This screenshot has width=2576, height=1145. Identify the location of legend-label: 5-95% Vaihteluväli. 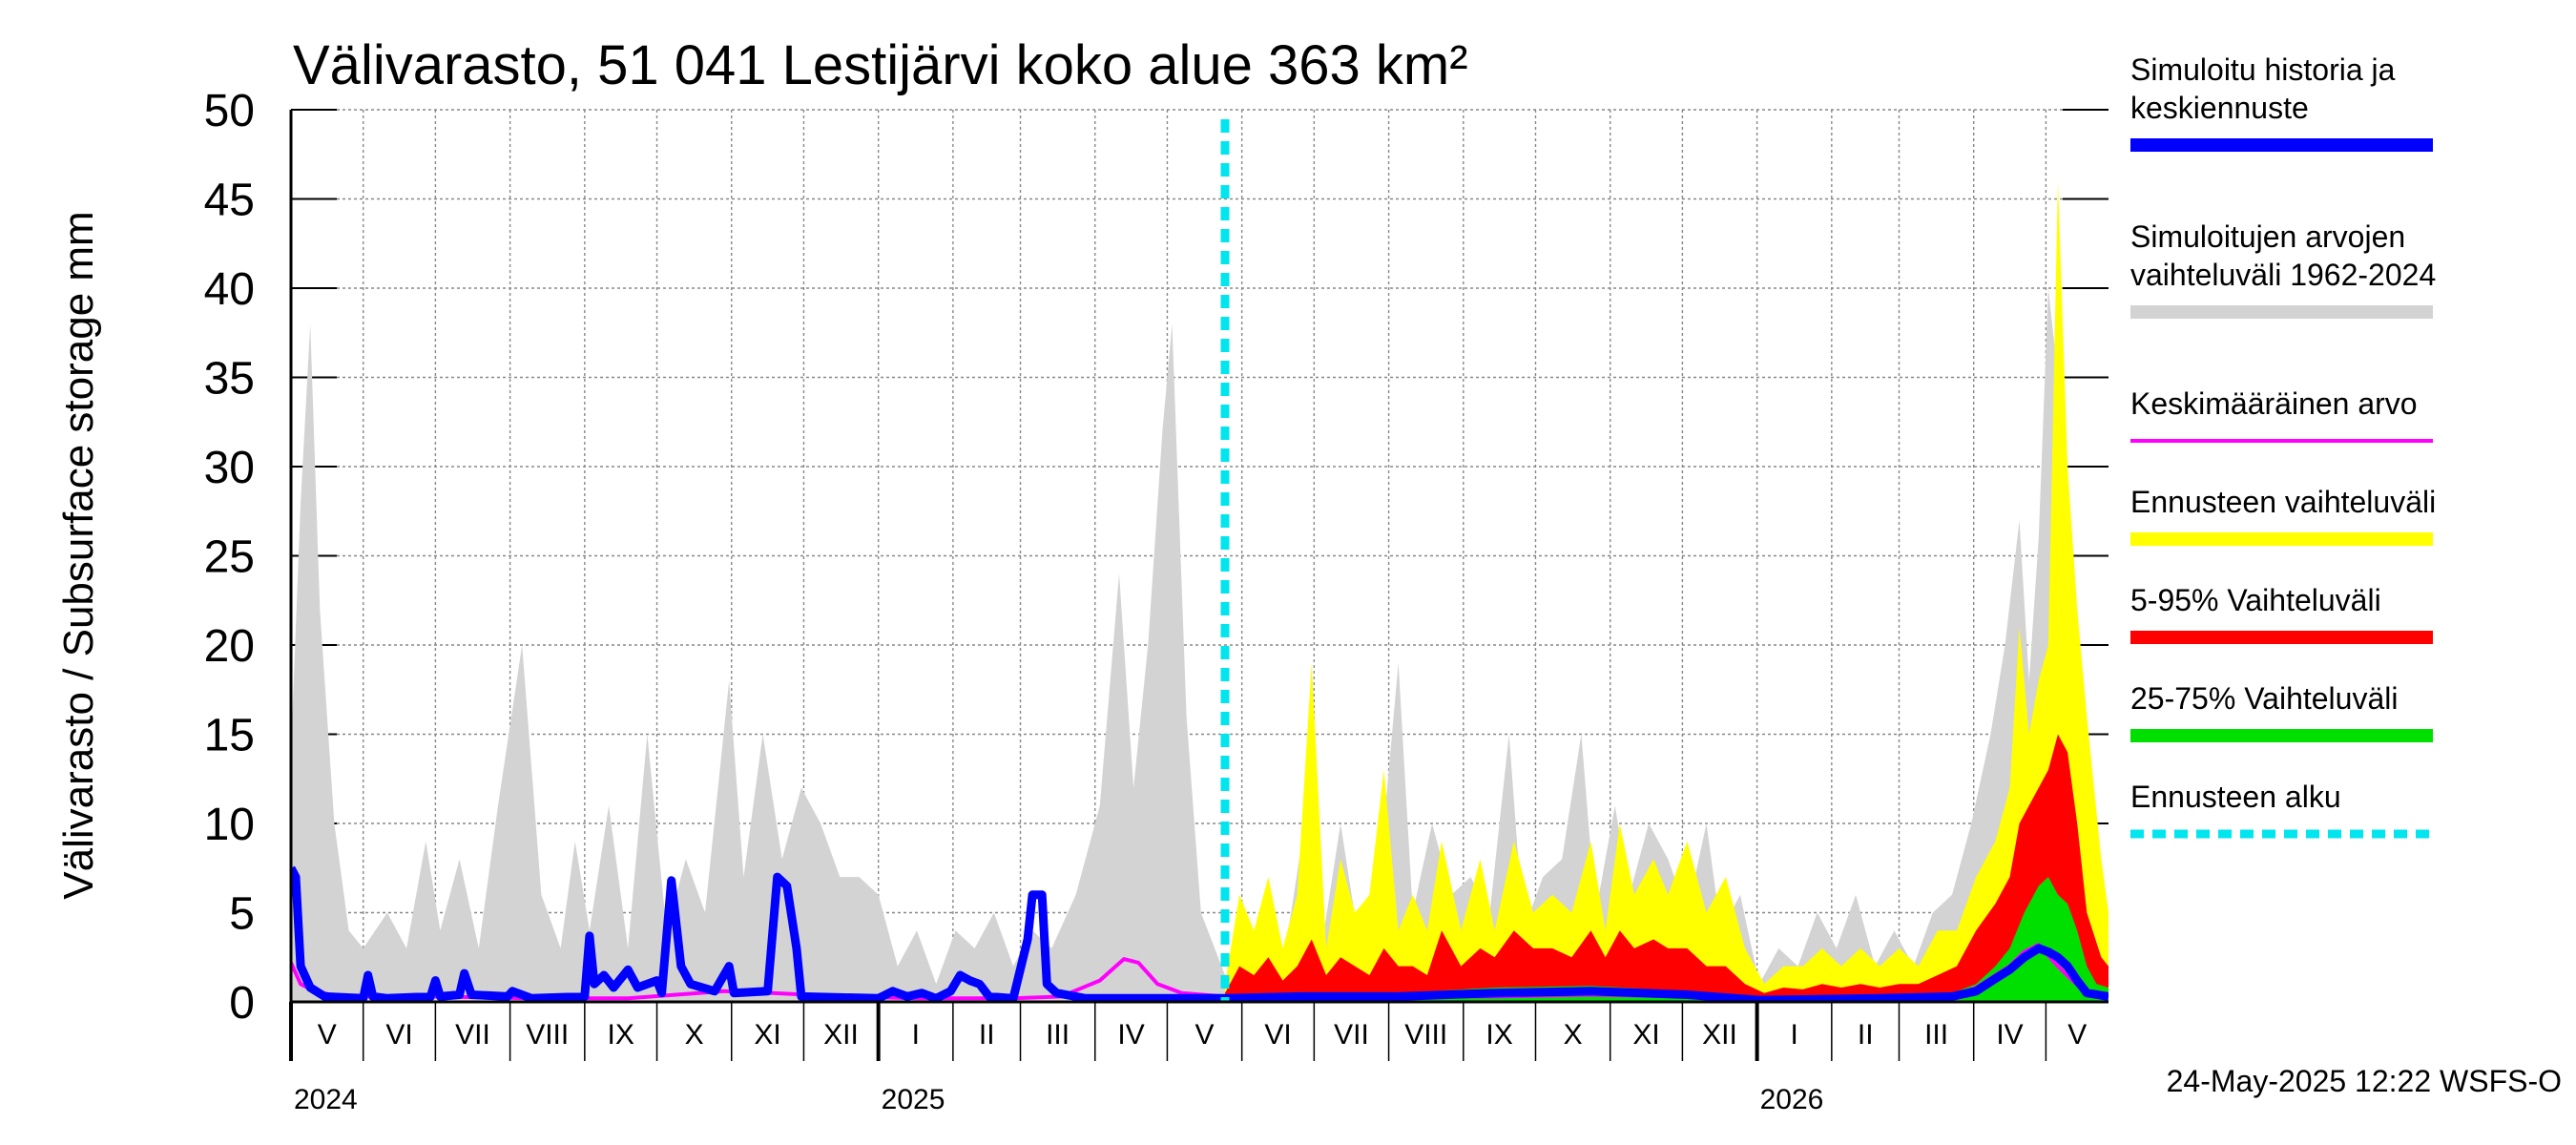
(2255, 600).